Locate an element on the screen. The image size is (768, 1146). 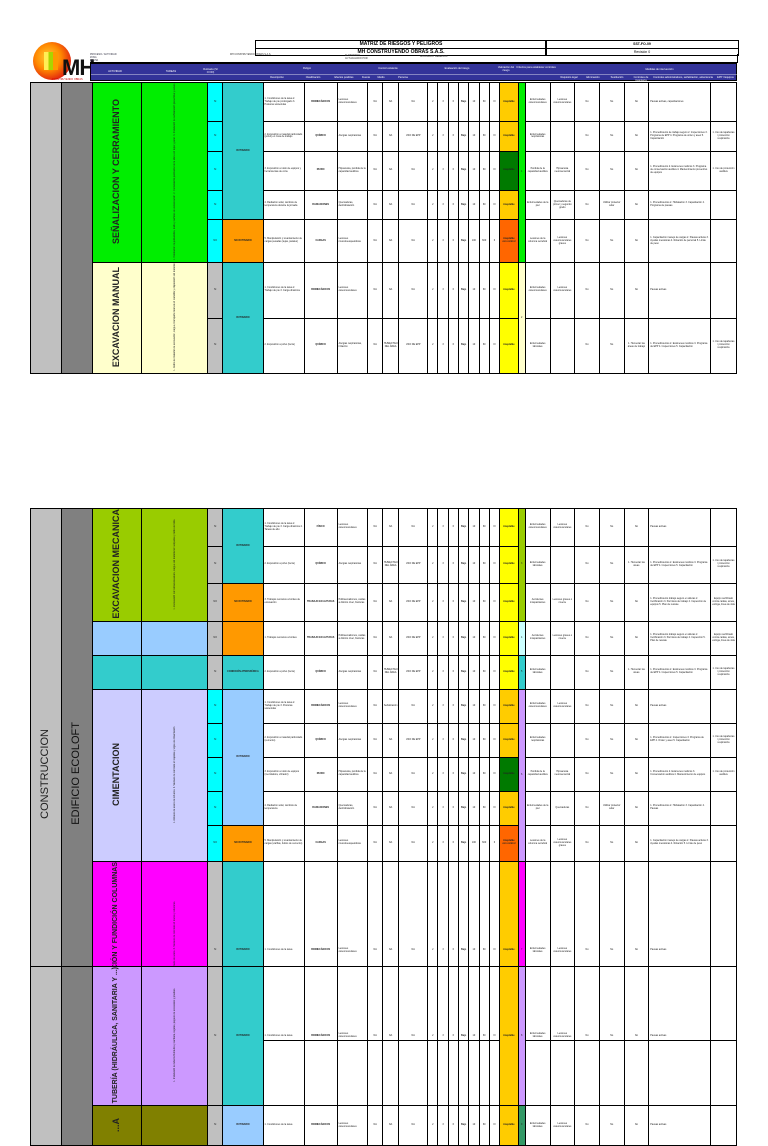
worst-consequence is located at coordinates (562, 740).